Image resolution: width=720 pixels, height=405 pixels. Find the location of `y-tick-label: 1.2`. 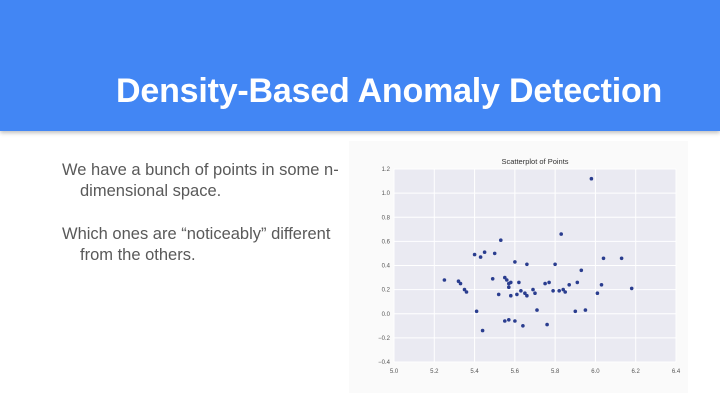

y-tick-label: 1.2 is located at coordinates (386, 170).